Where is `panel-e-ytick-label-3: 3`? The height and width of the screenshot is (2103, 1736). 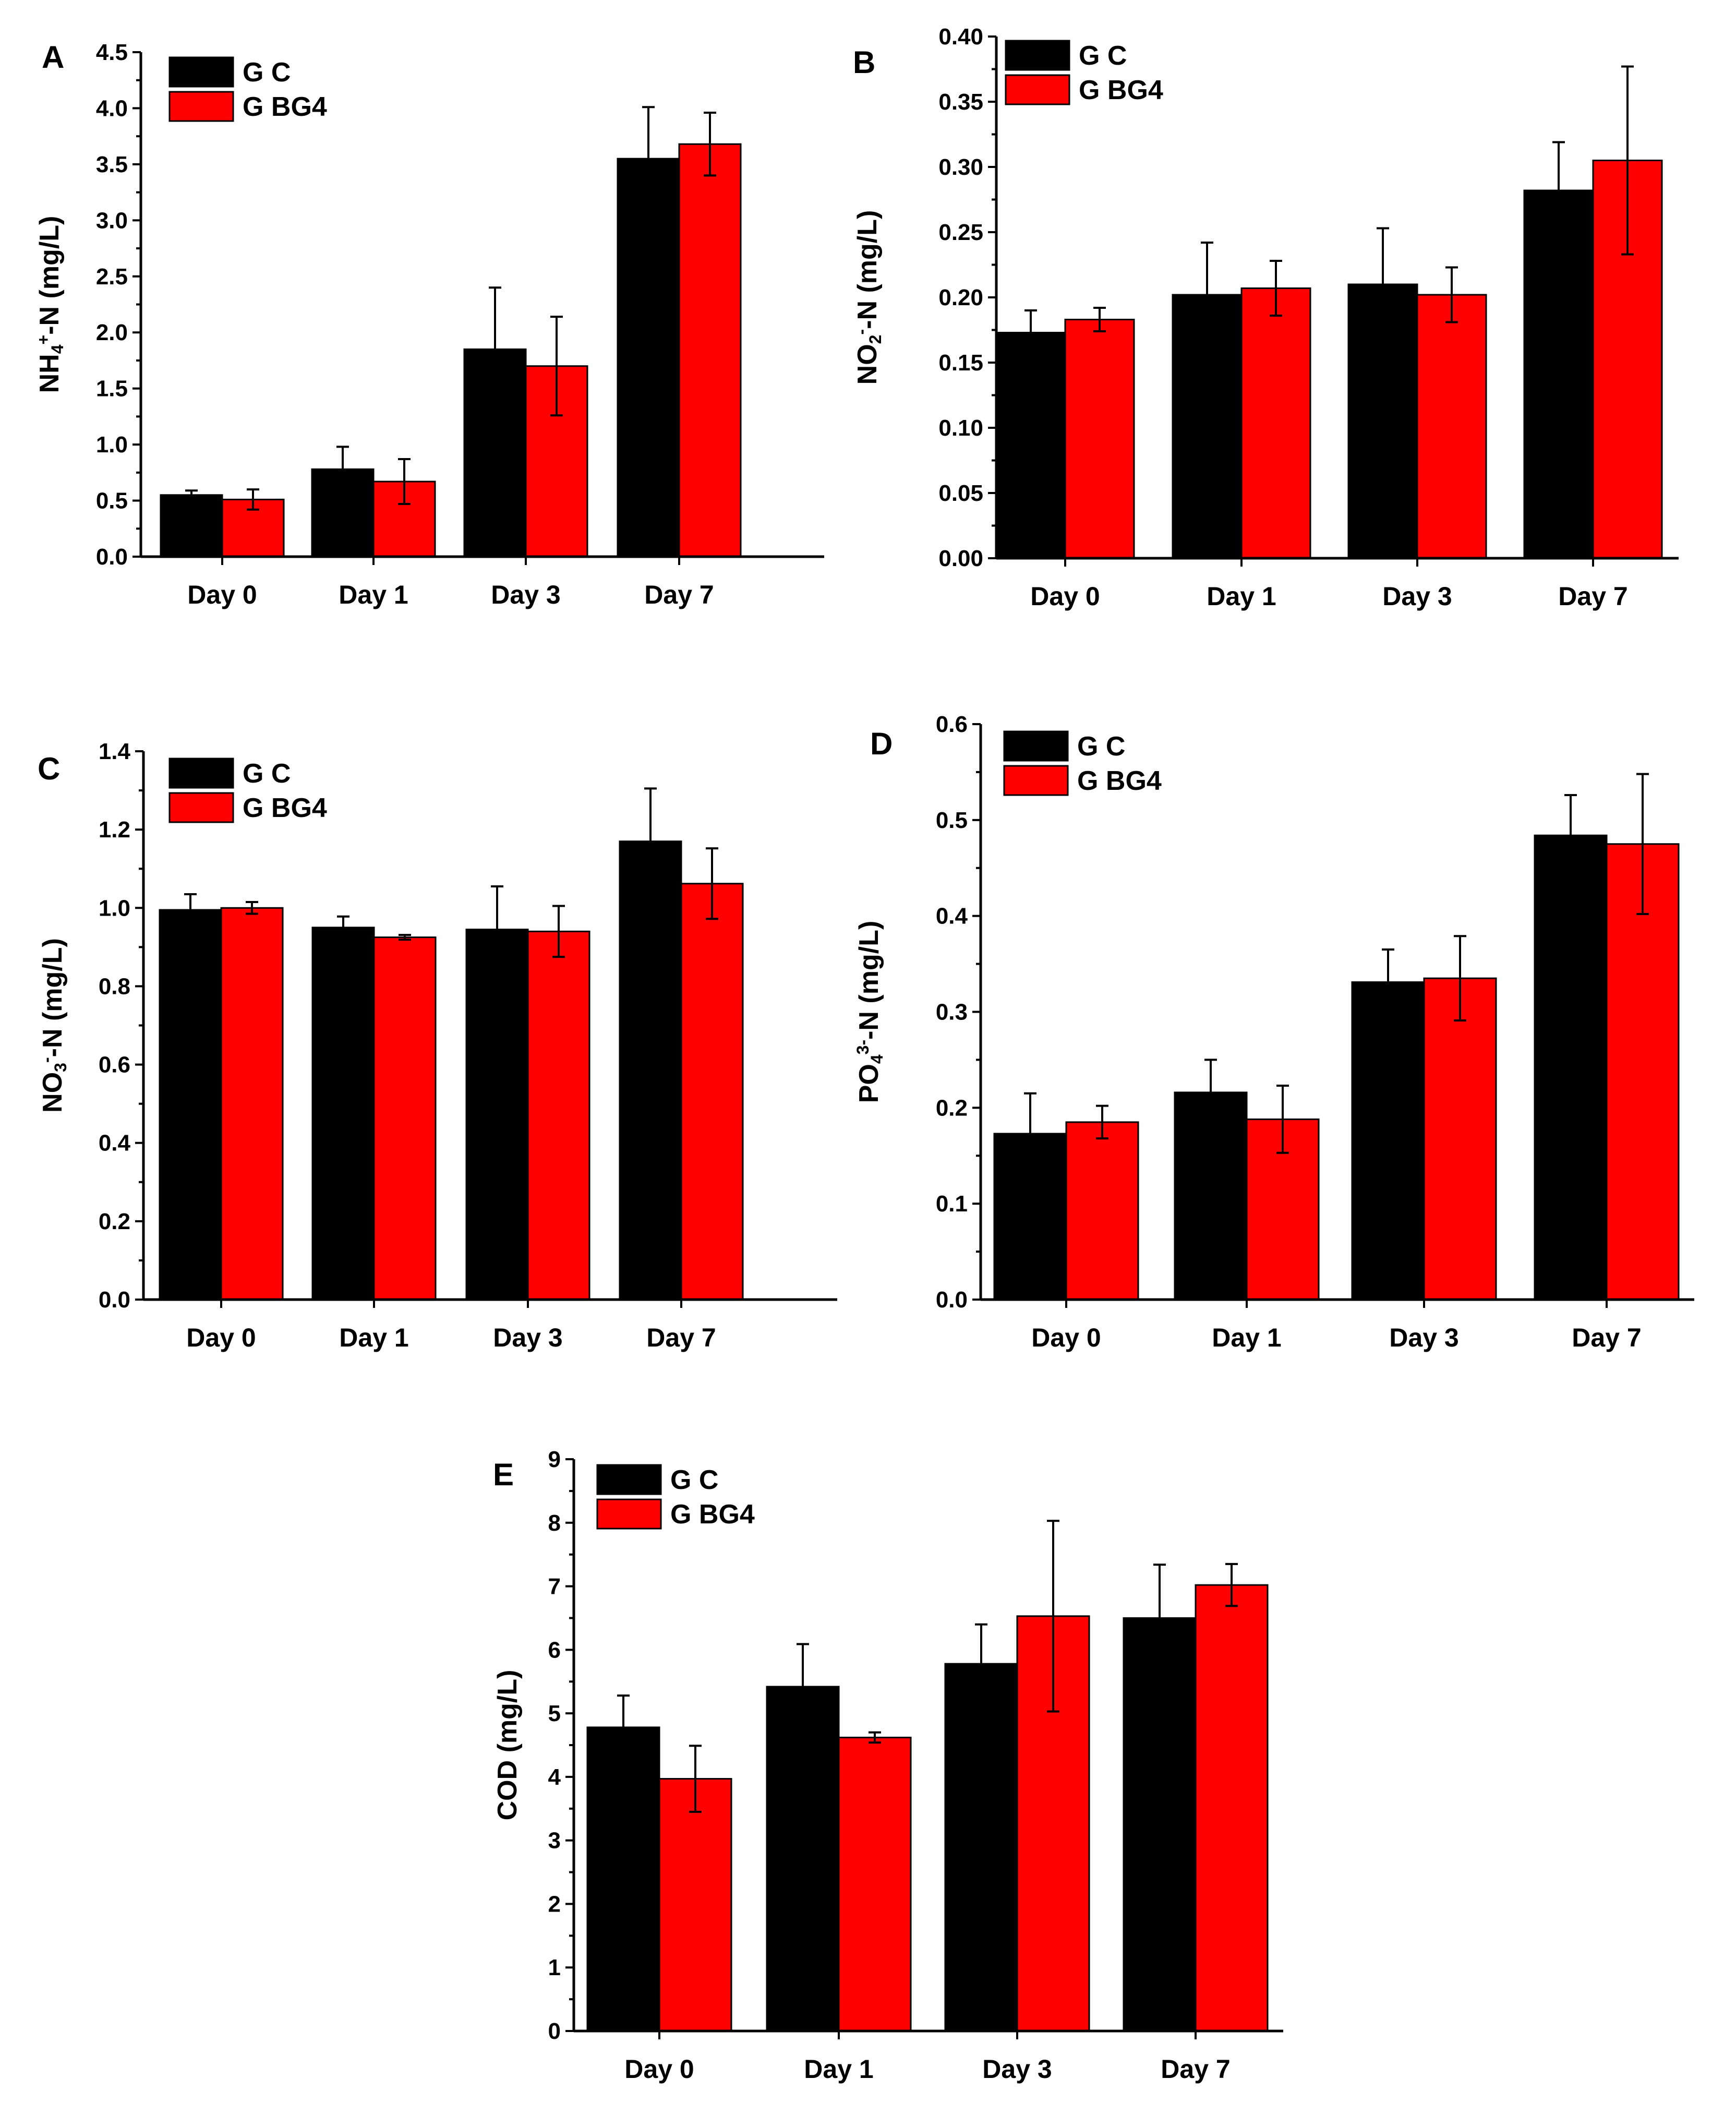
panel-e-ytick-label-3: 3 is located at coordinates (554, 1841).